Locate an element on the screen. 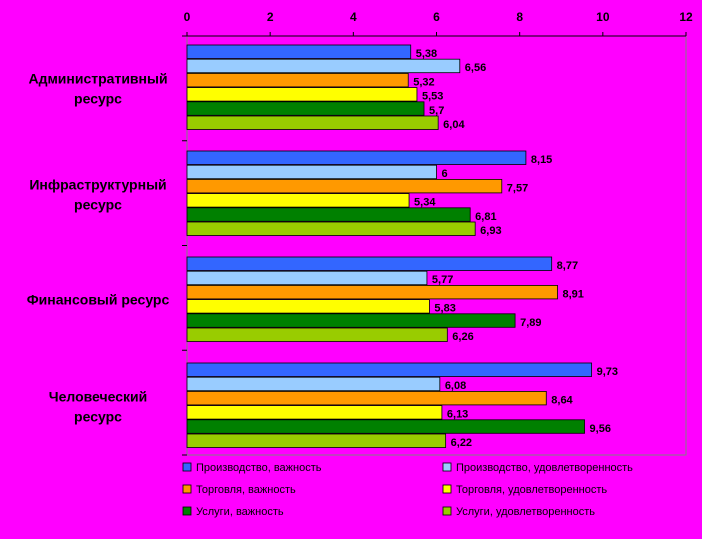  data-label: 7,89 is located at coordinates (530, 323).